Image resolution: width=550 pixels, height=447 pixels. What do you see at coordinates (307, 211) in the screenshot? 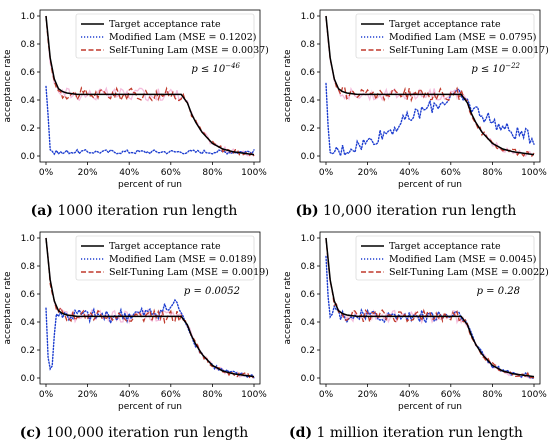
I see `panel-letter: (b)` at bounding box center [307, 211].